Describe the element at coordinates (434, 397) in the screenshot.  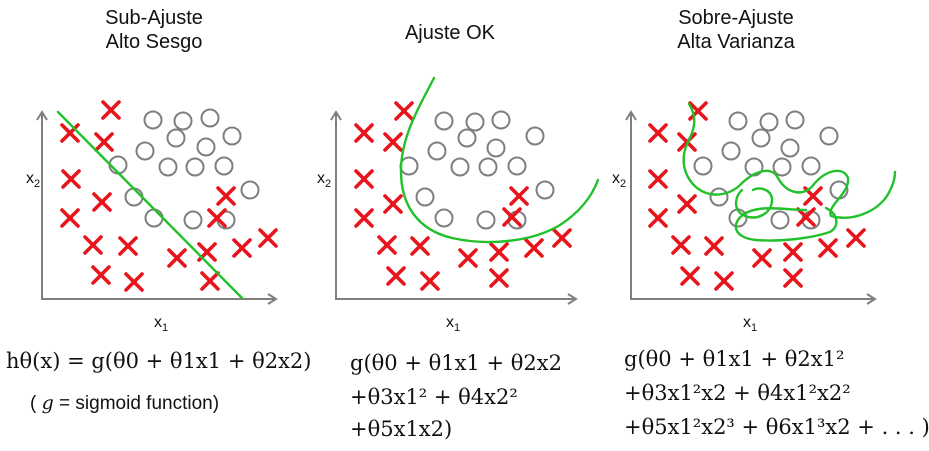
I see `panel-2-formula-line-2: +θ3x1² + θ4x2²` at that location.